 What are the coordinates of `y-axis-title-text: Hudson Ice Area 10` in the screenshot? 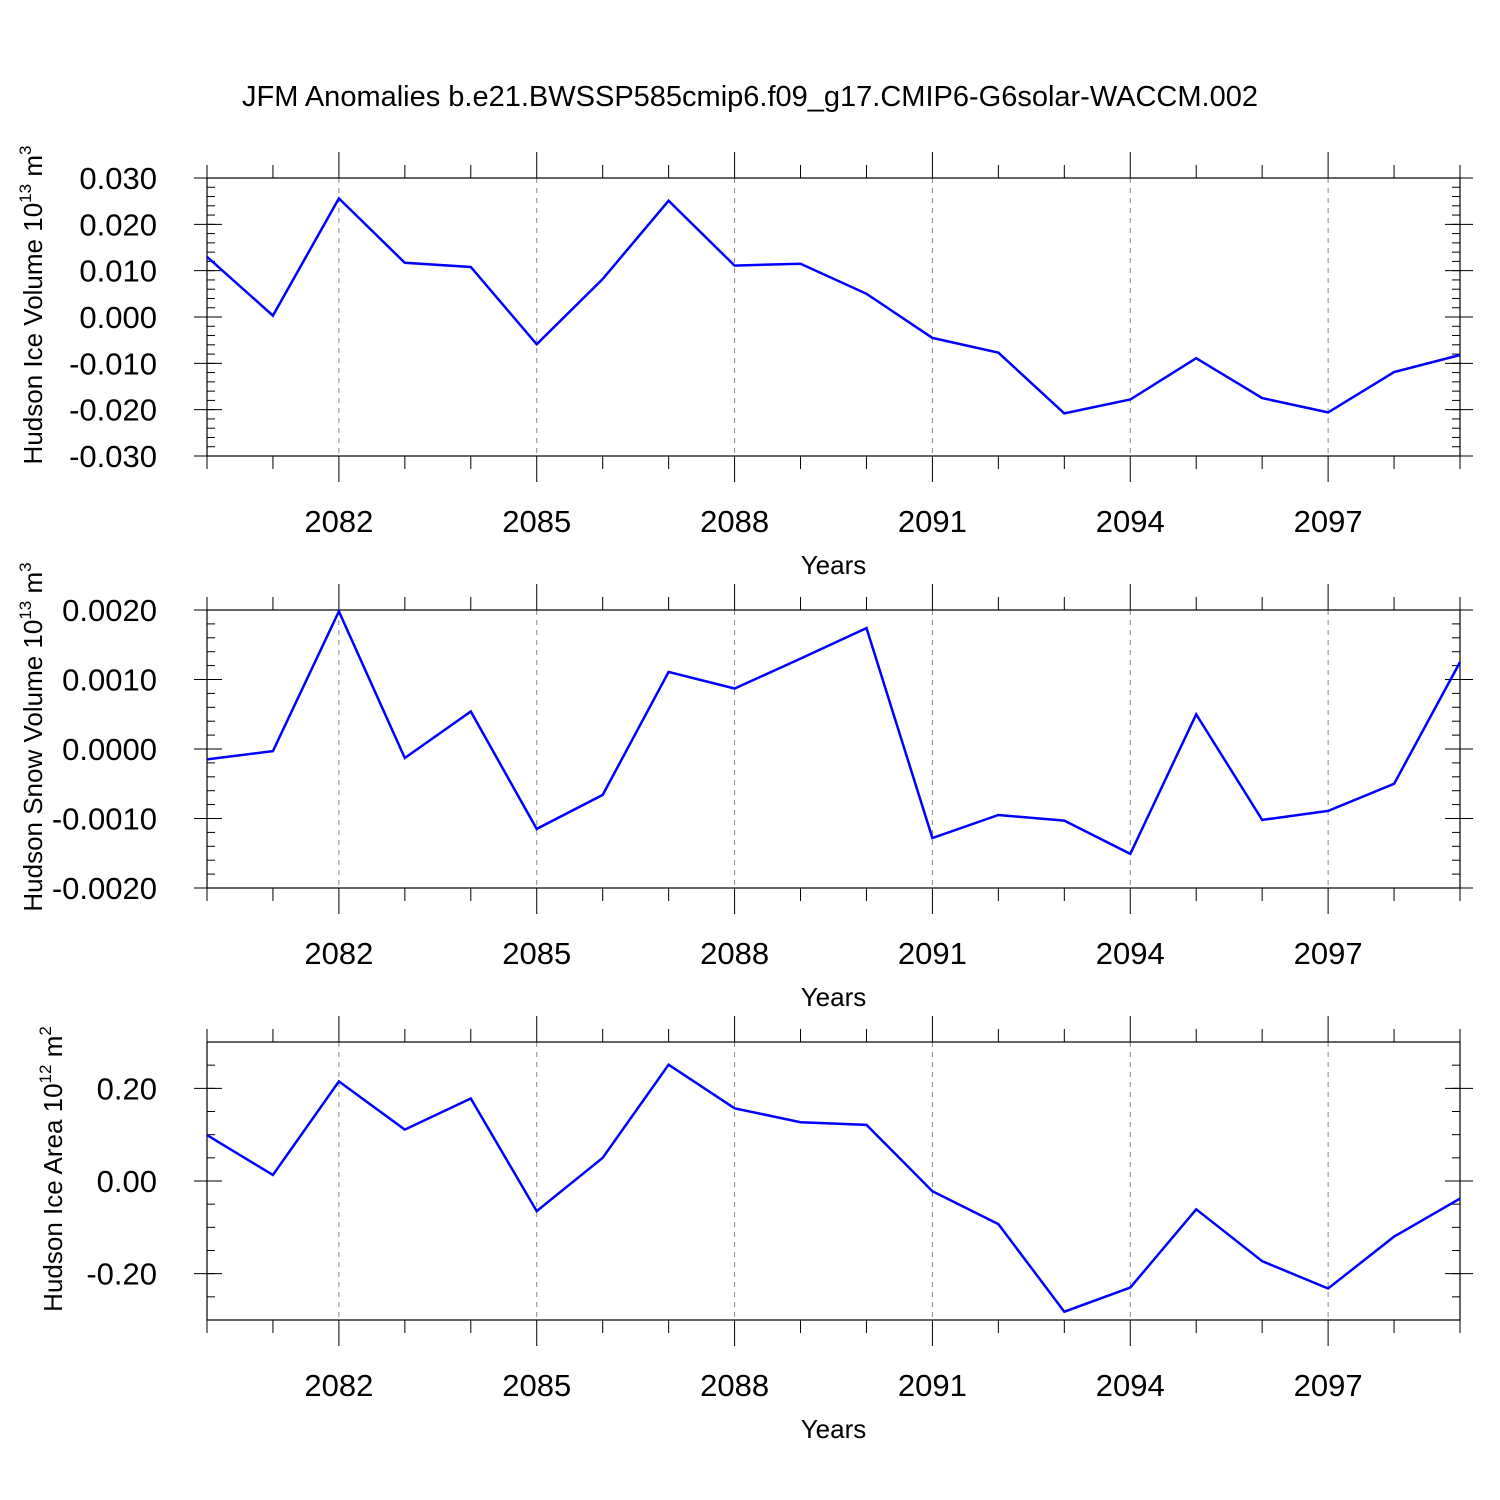 It's located at (53, 1197).